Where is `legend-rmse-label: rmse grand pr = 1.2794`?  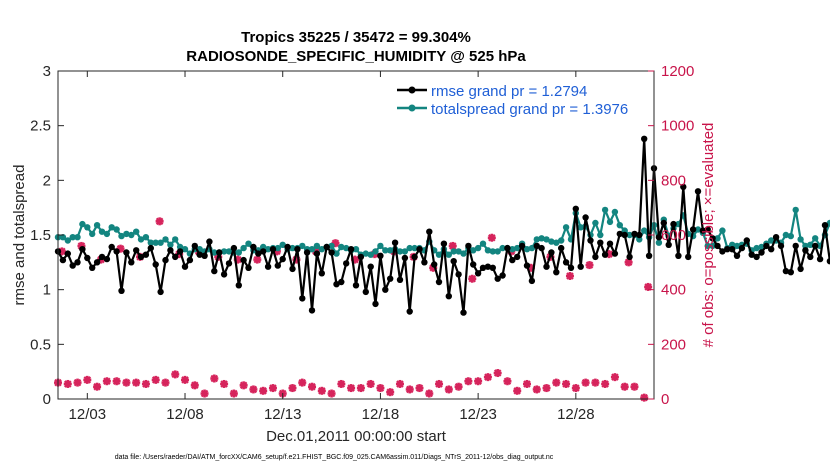 legend-rmse-label: rmse grand pr = 1.2794 is located at coordinates (509, 91).